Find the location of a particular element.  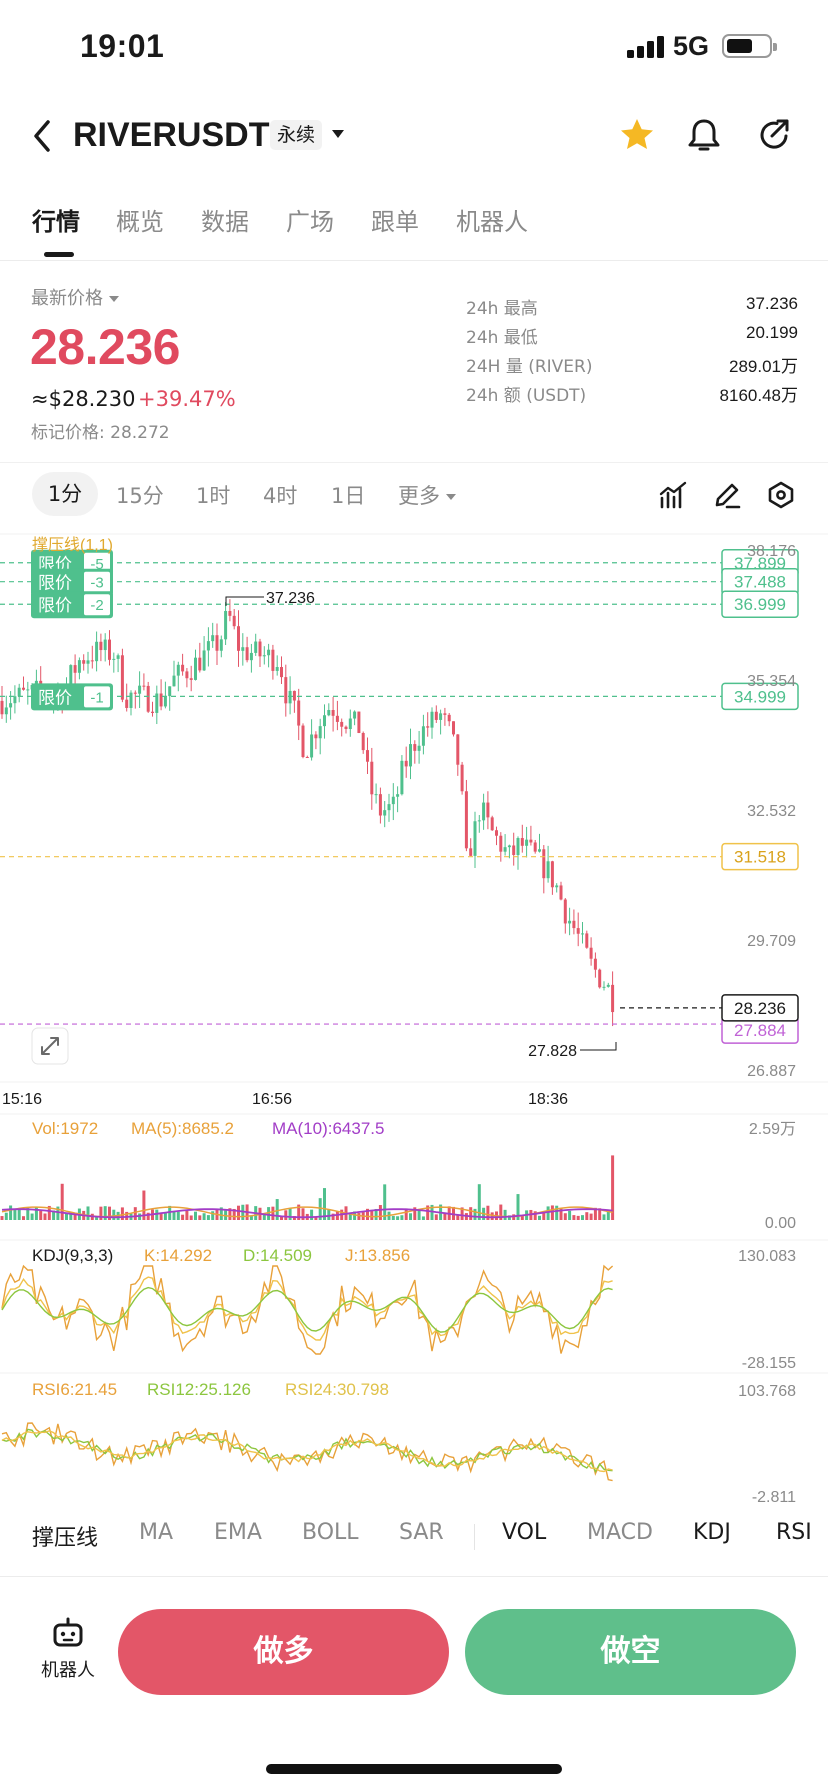

limit-order-label: 限价 -1 is located at coordinates (72, 697).